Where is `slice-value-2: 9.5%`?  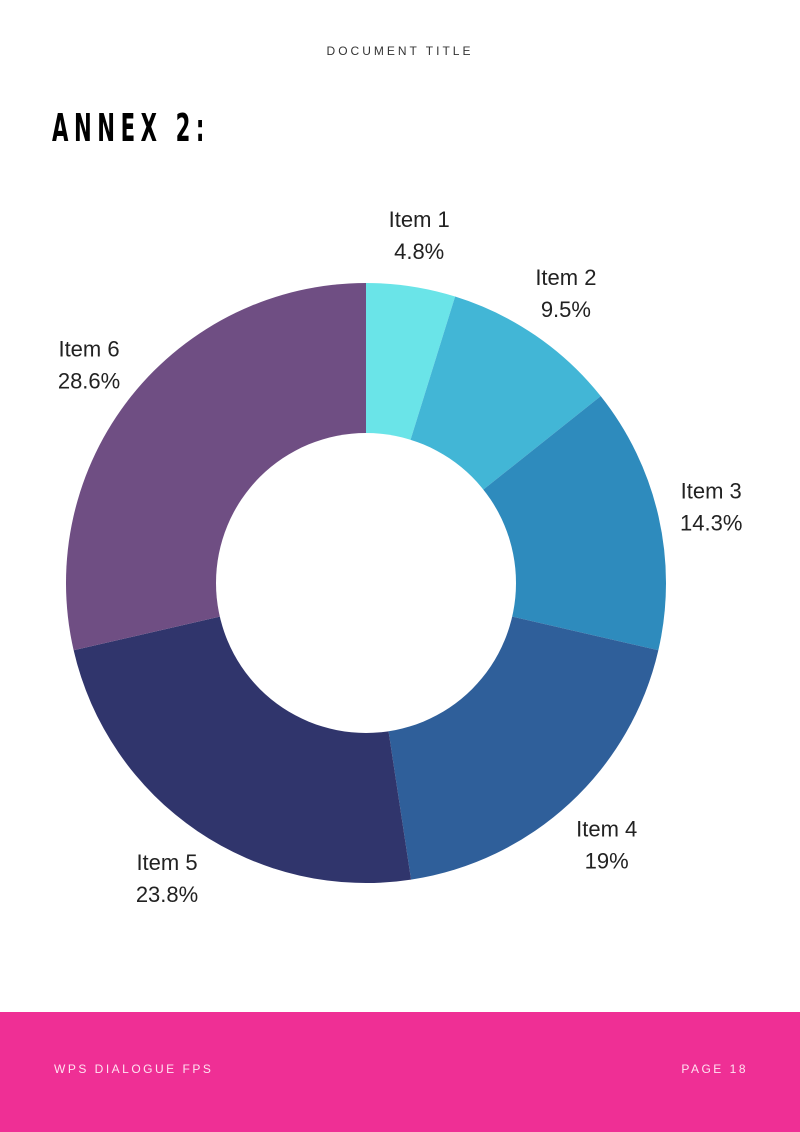 slice-value-2: 9.5% is located at coordinates (566, 309).